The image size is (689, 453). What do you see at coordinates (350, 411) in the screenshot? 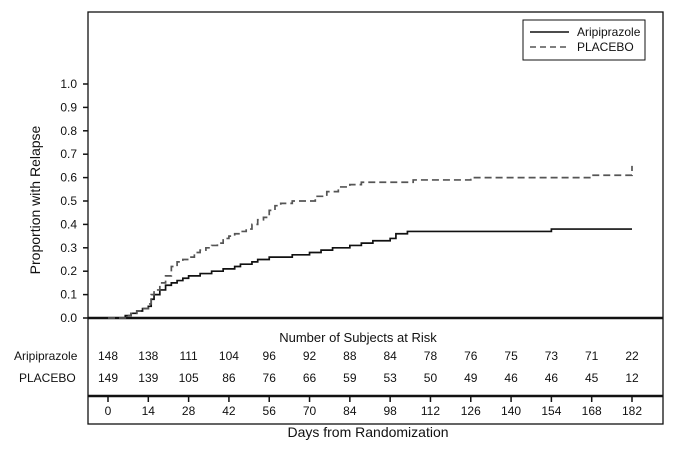
I see `x-tick-label: 84` at bounding box center [350, 411].